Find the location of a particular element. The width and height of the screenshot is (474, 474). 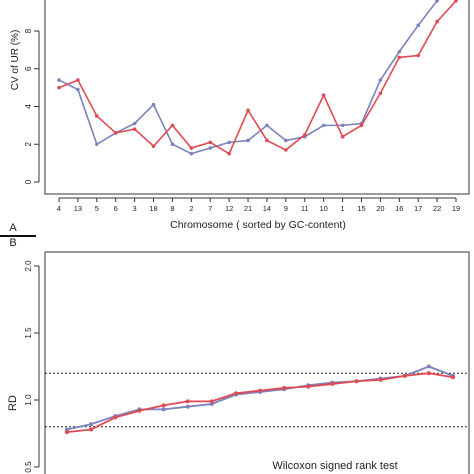

panel-b-letter: B is located at coordinates (12, 243).